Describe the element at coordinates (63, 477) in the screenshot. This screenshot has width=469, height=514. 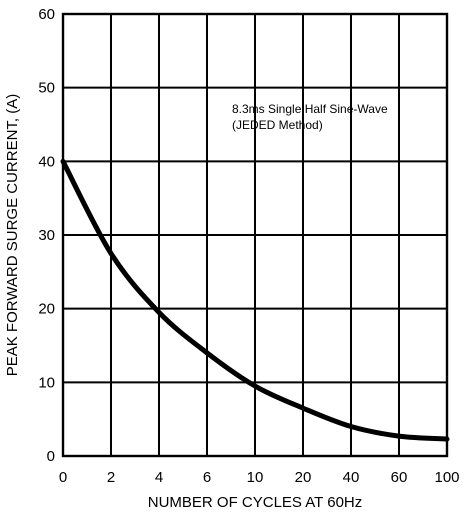
I see `x-tick-label: 0` at that location.